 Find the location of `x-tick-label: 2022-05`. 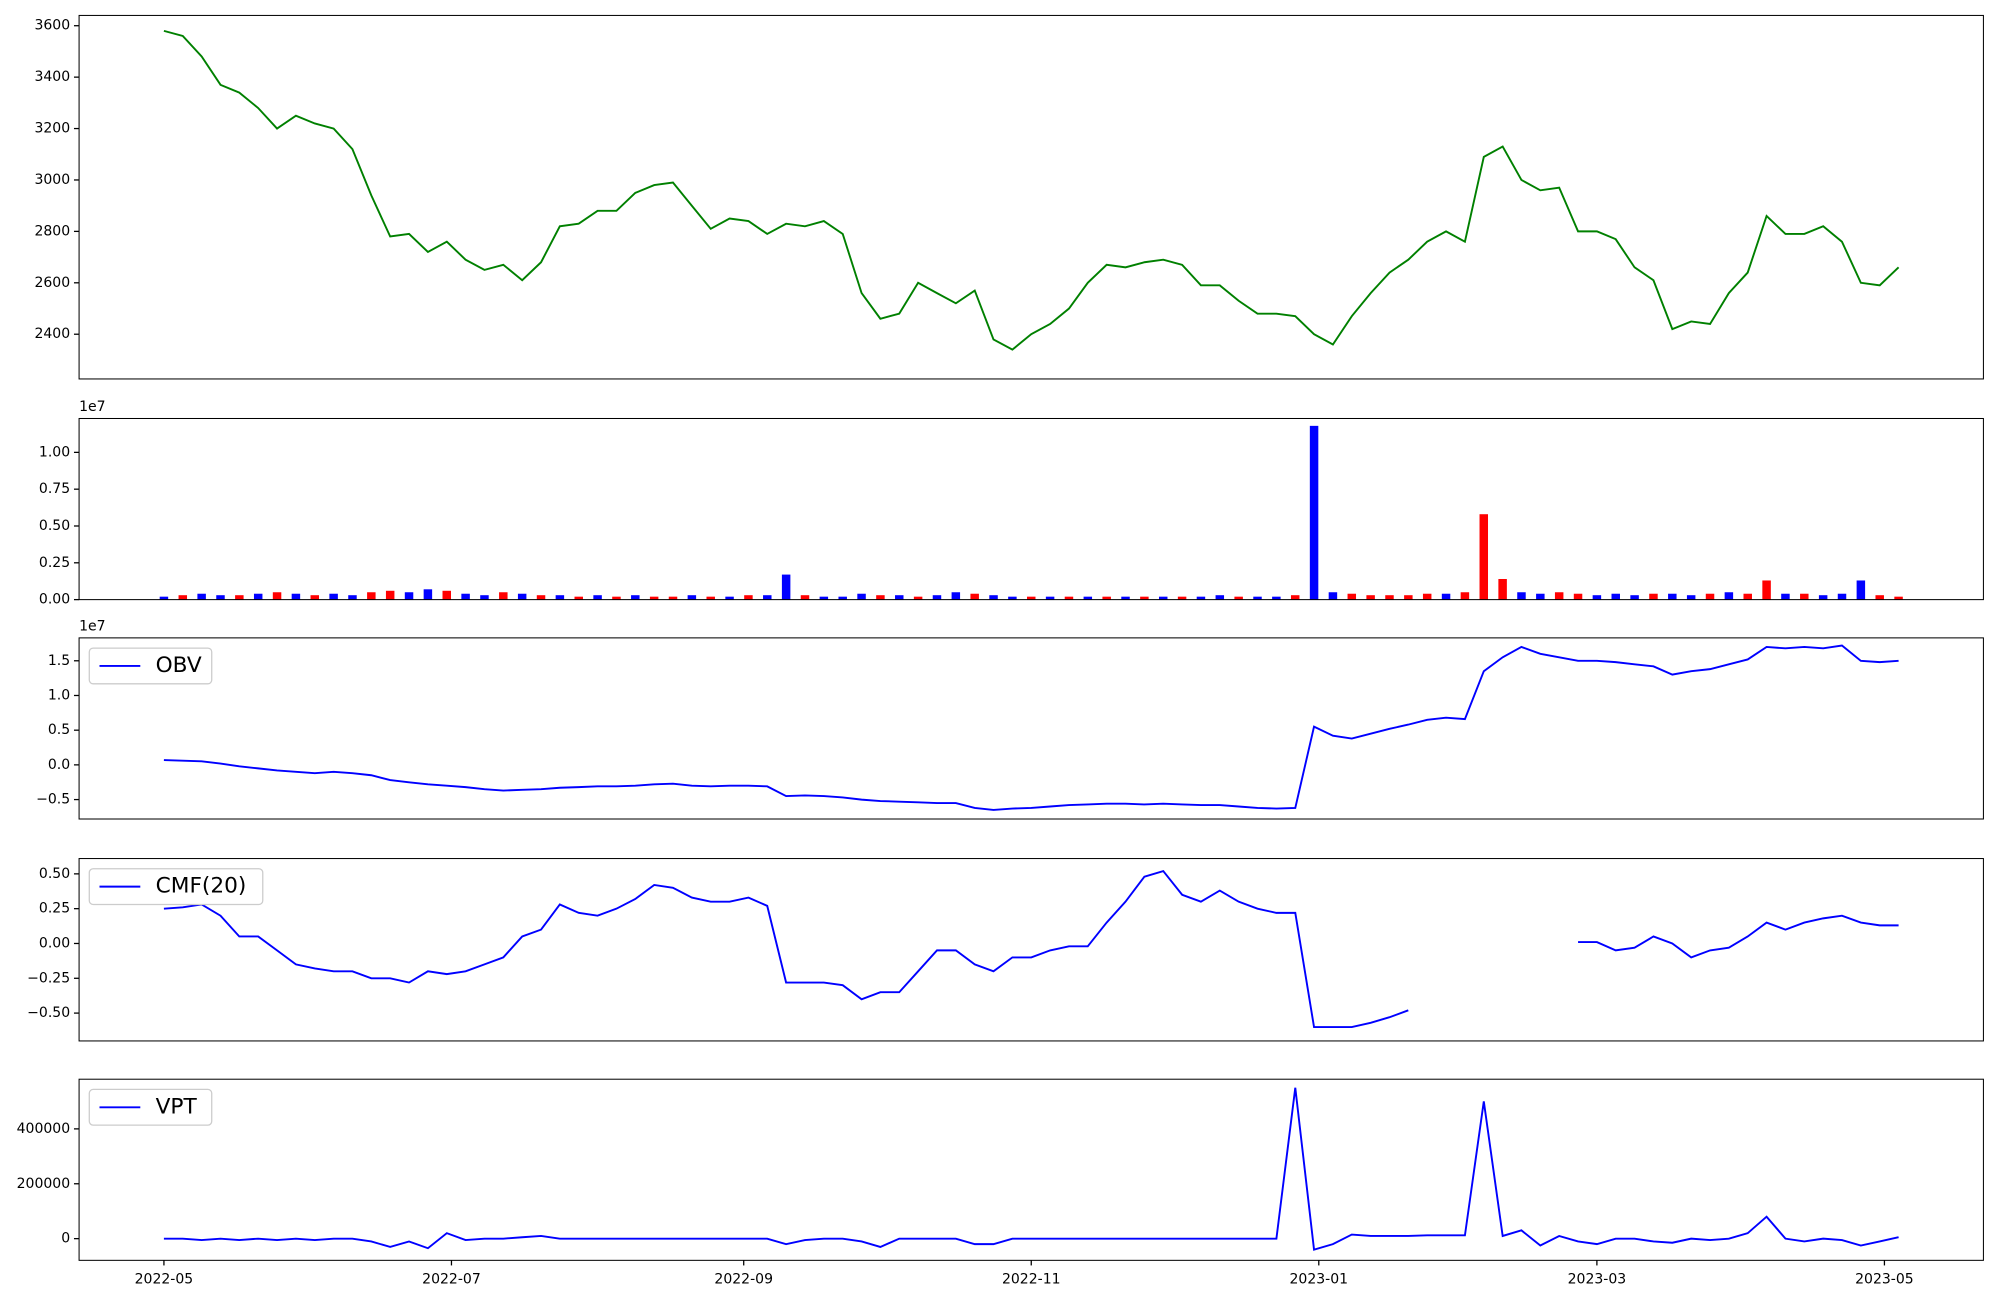

x-tick-label: 2022-05 is located at coordinates (164, 1279).